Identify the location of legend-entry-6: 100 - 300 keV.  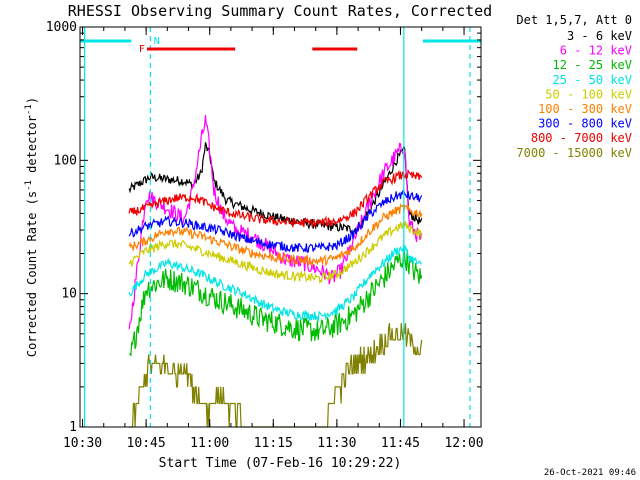
(585, 109).